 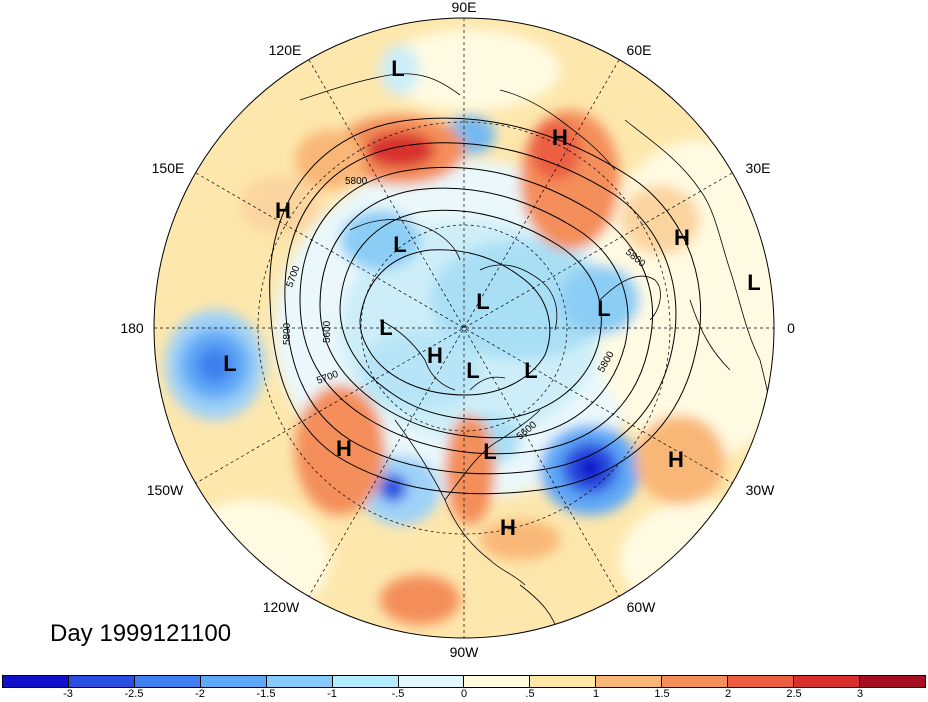 I want to click on colorbar-tick-label: 1.5, so click(x=662, y=694).